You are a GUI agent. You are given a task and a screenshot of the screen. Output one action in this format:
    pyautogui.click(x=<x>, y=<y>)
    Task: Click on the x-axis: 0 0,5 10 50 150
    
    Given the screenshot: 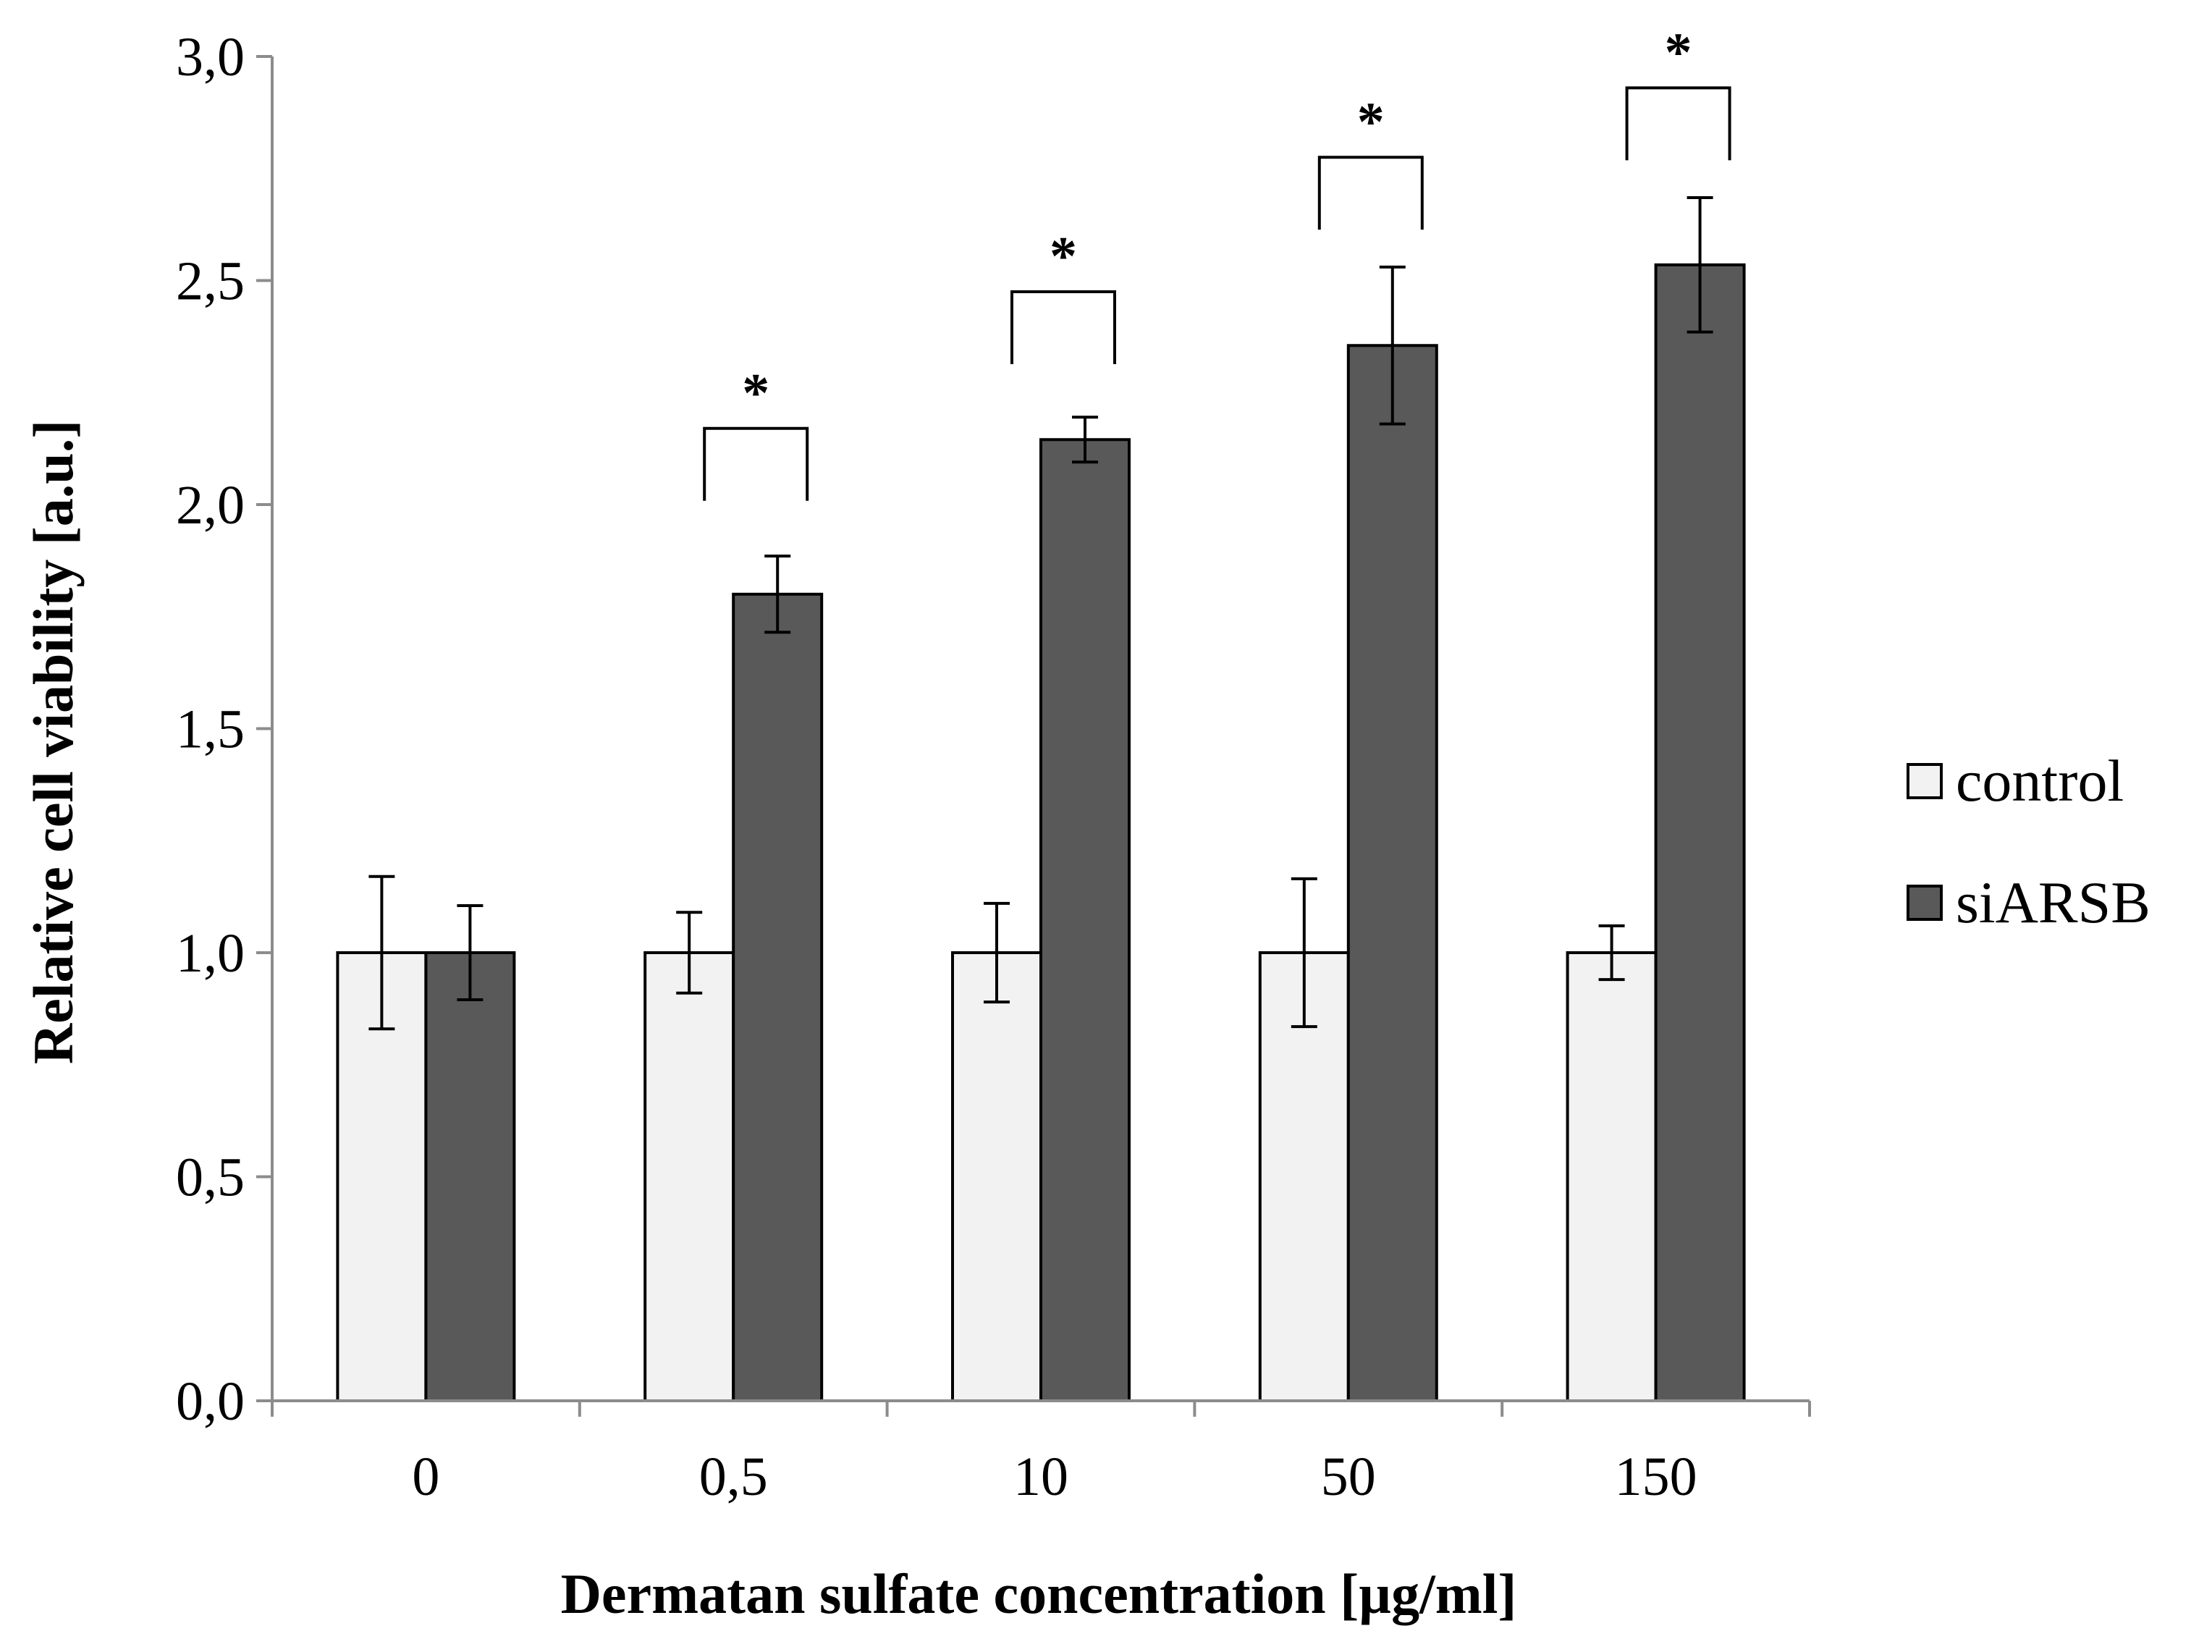 What is the action you would take?
    pyautogui.click(x=1041, y=1453)
    